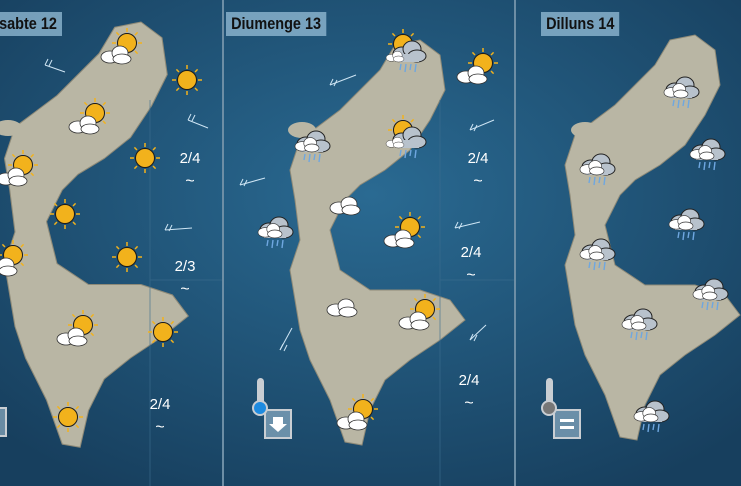 The height and width of the screenshot is (486, 741). What do you see at coordinates (580, 24) in the screenshot?
I see `day-label: Dilluns 14` at bounding box center [580, 24].